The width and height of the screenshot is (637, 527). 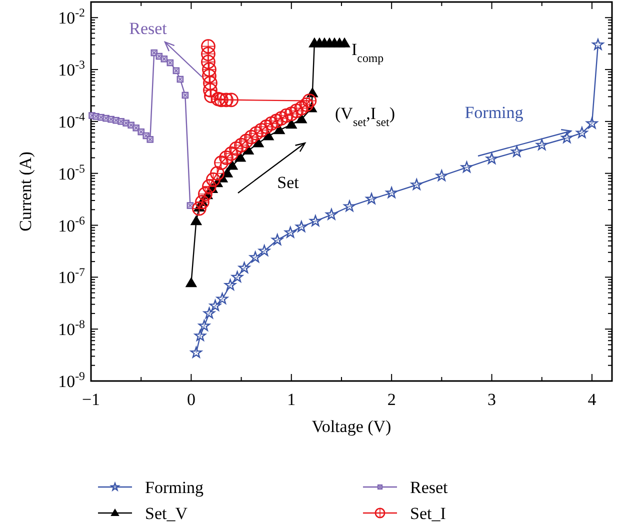 What do you see at coordinates (391, 399) in the screenshot?
I see `x-tick-label: 2` at bounding box center [391, 399].